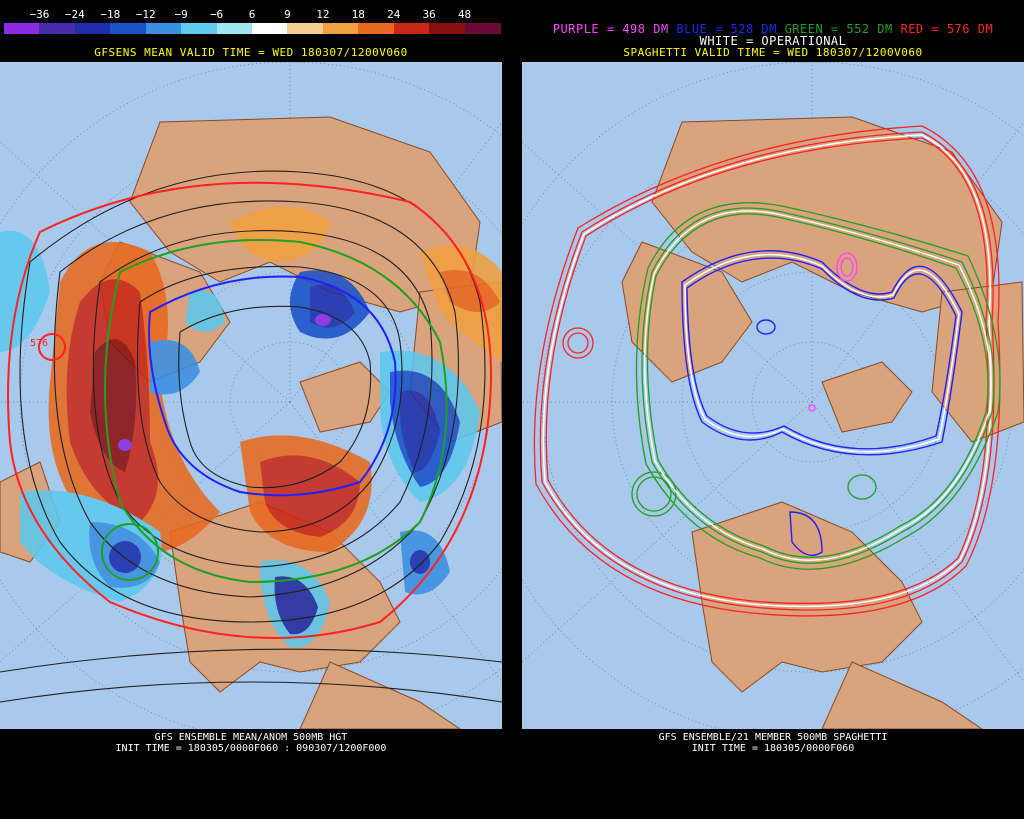 The image size is (1024, 819). I want to click on colorbar-label: −36, so click(39, 14).